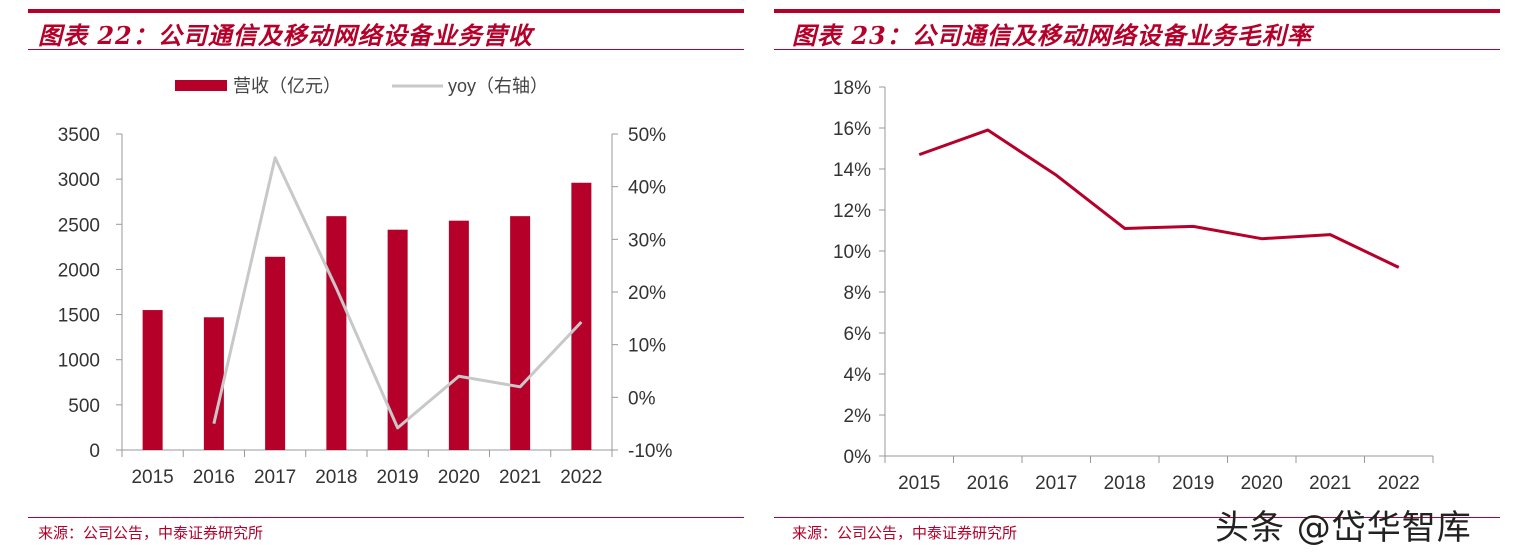  I want to click on y-tick-label: 0%, so click(858, 457).